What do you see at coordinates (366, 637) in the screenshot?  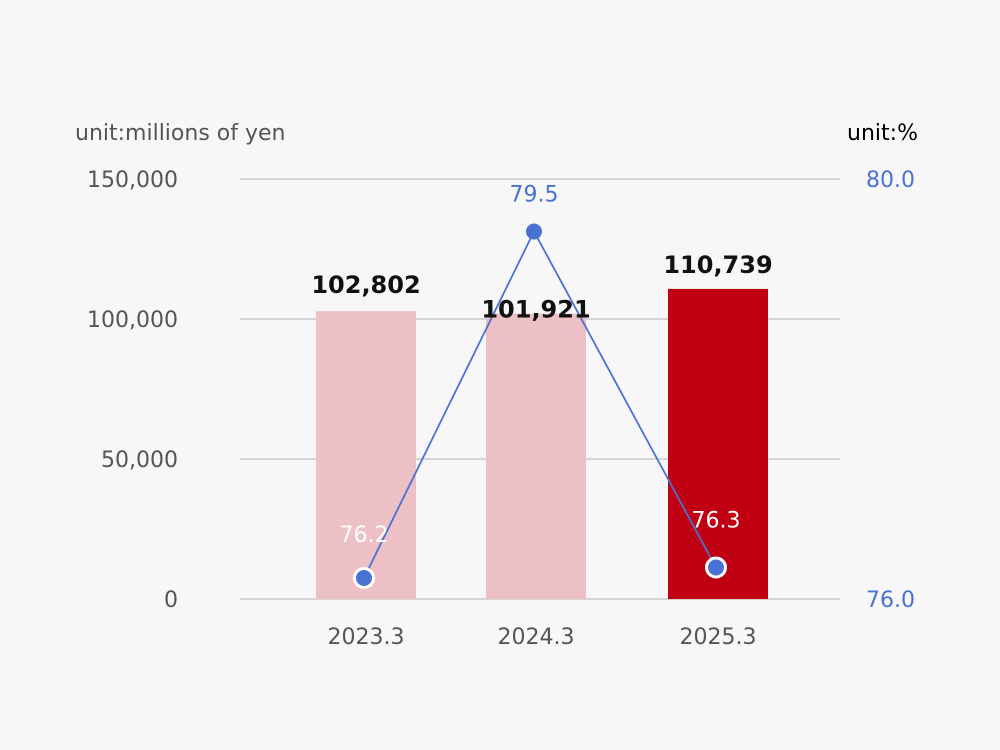 I see `category-label: 2023.3` at bounding box center [366, 637].